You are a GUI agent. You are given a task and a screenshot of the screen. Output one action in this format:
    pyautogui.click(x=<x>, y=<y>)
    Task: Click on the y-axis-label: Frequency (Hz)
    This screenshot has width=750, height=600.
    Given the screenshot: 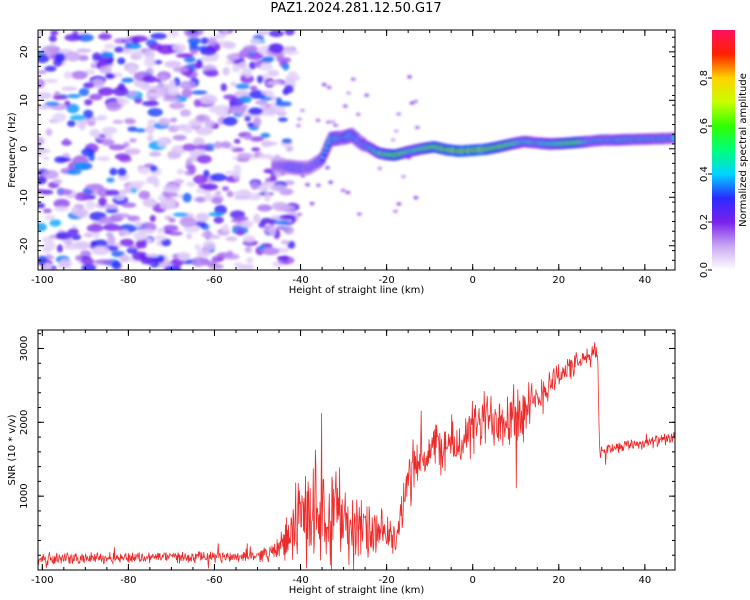 What is the action you would take?
    pyautogui.click(x=12, y=150)
    